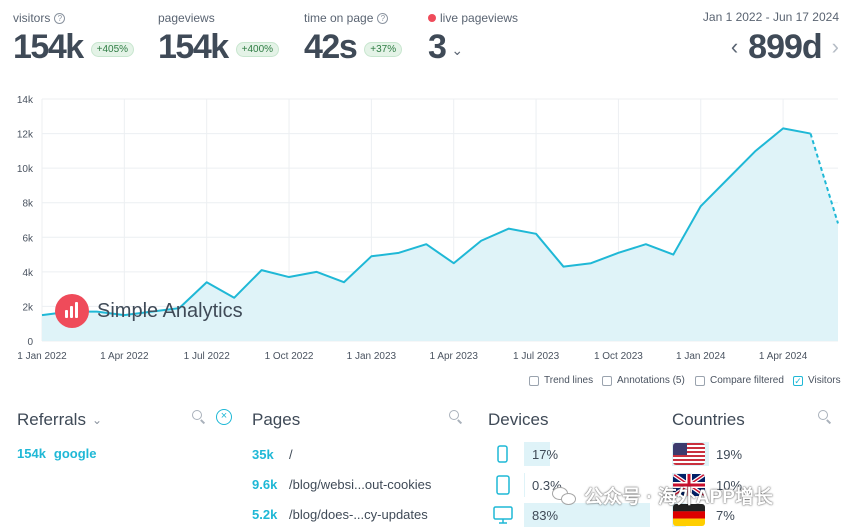 This screenshot has width=865, height=529. I want to click on de-flag-icon, so click(689, 515).